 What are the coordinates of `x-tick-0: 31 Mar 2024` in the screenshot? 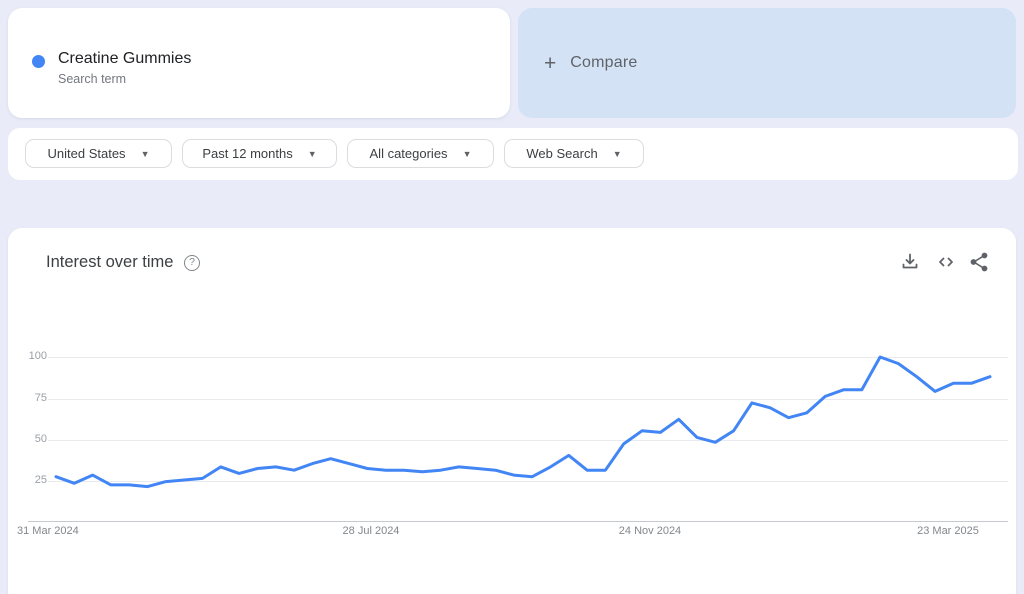 It's located at (48, 531).